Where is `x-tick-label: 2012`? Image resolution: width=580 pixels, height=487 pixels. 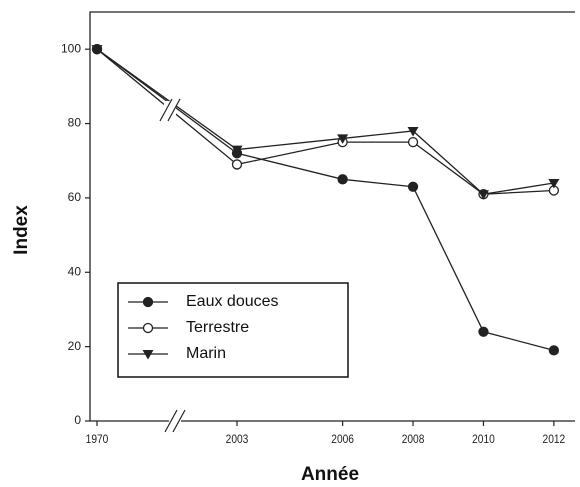
x-tick-label: 2012 is located at coordinates (554, 439).